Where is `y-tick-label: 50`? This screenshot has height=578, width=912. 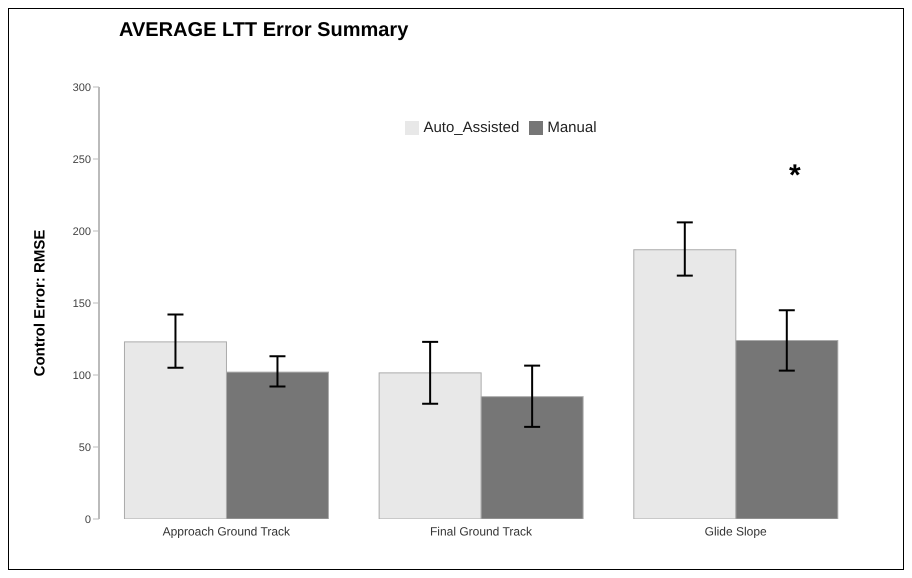 y-tick-label: 50 is located at coordinates (84, 448).